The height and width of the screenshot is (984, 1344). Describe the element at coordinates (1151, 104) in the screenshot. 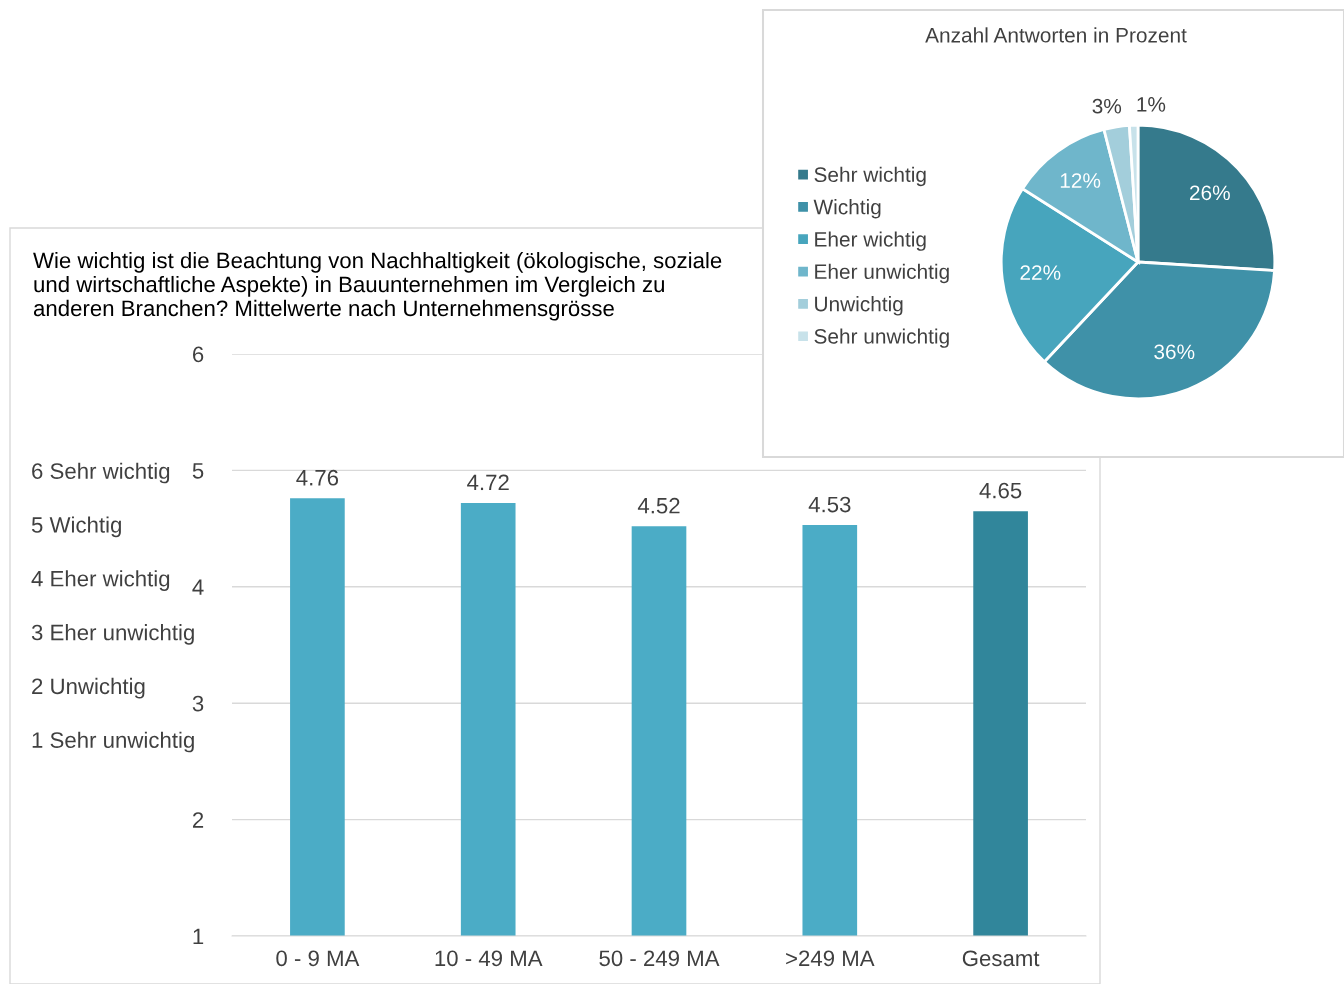

I see `data-label: 1%` at that location.